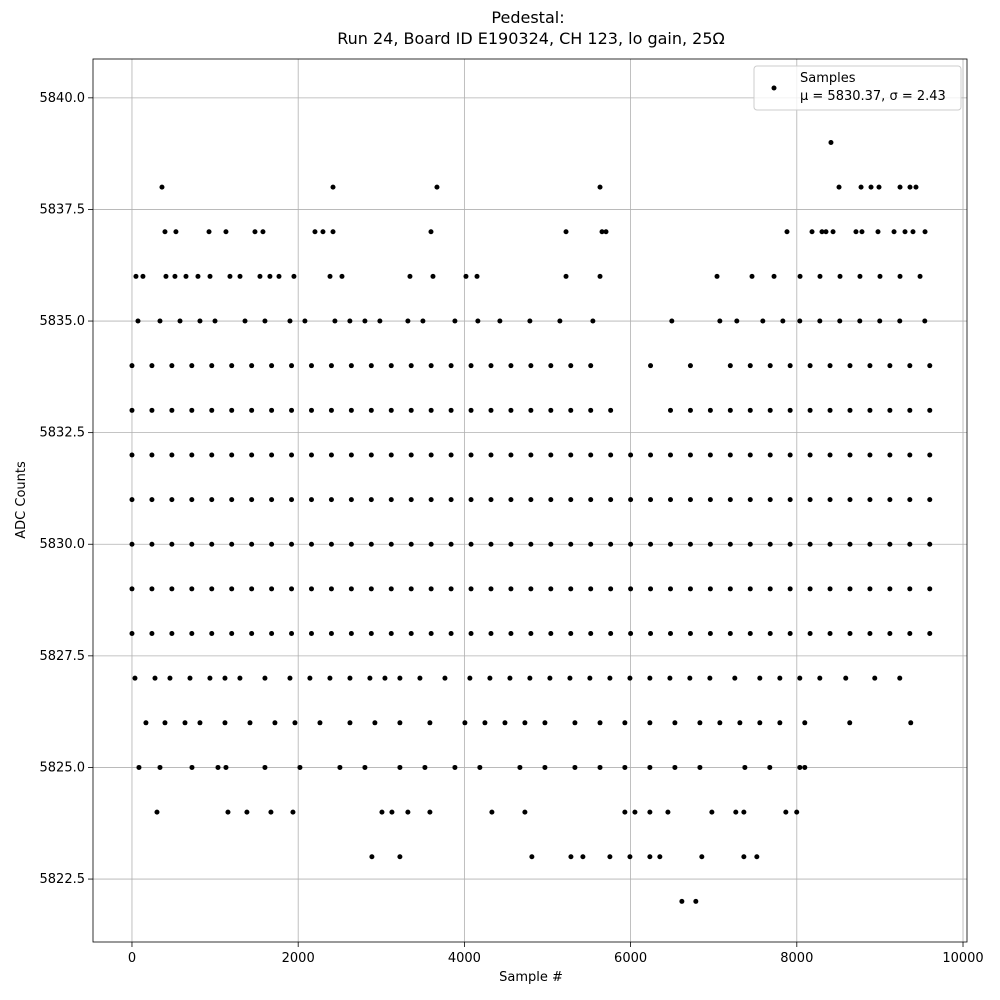 The width and height of the screenshot is (1000, 1000). Describe the element at coordinates (962, 958) in the screenshot. I see `x-tick-label: 10000` at that location.